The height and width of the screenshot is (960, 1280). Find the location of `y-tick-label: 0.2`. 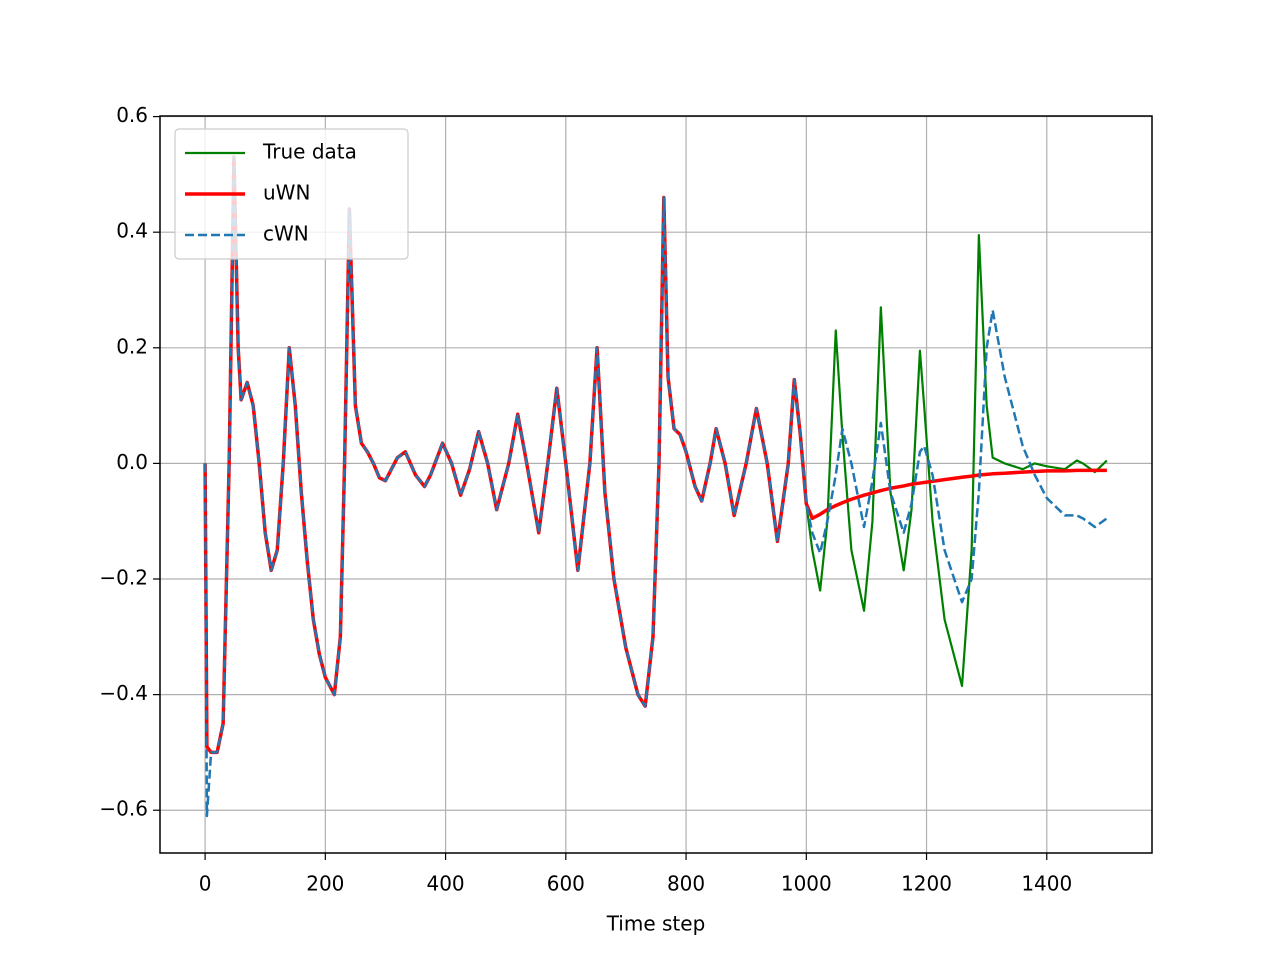

y-tick-label: 0.2 is located at coordinates (132, 346).